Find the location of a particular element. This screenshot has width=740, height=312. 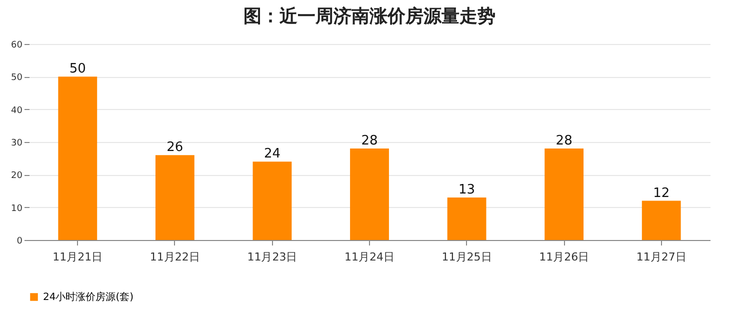

y-tick-label: 40 is located at coordinates (17, 111).